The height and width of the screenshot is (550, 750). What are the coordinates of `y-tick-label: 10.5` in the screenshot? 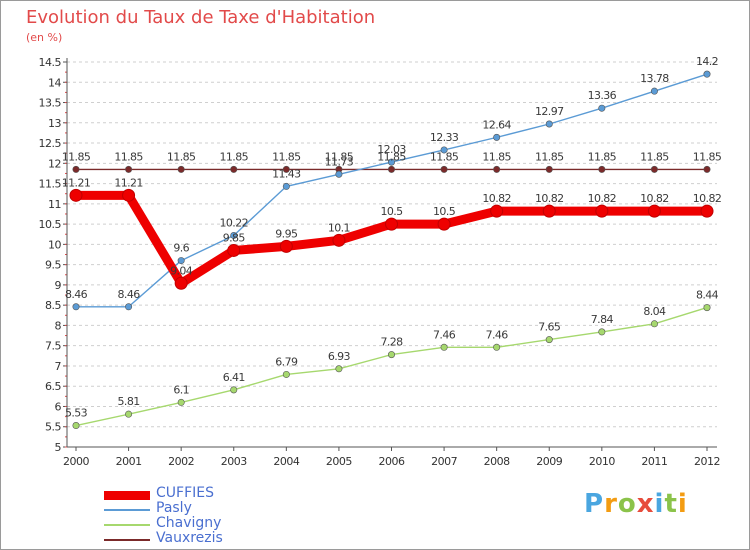 It's located at (50, 224).